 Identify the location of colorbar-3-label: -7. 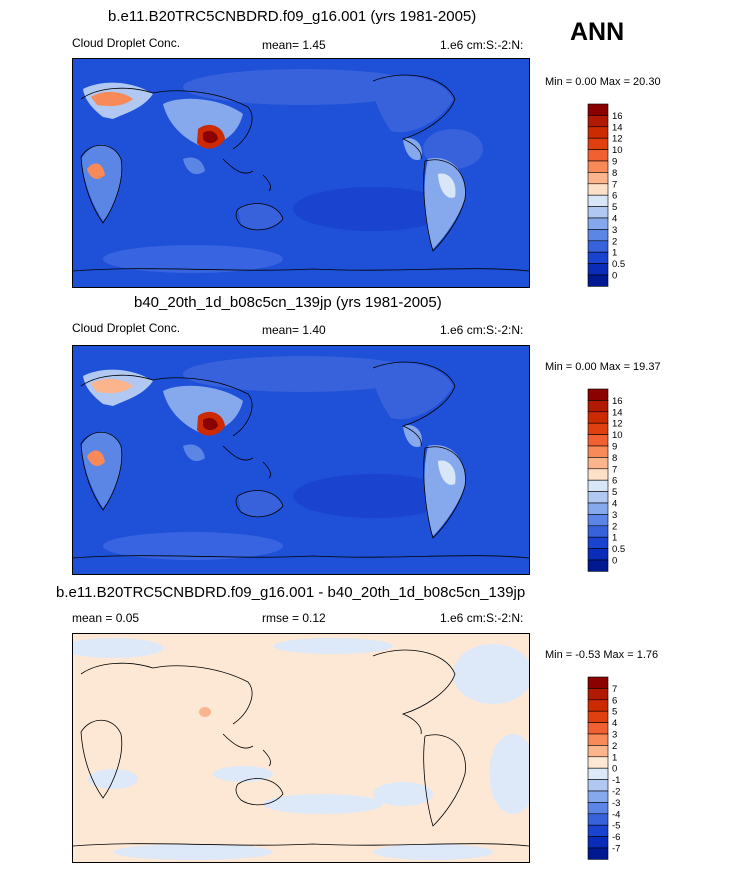
(616, 849).